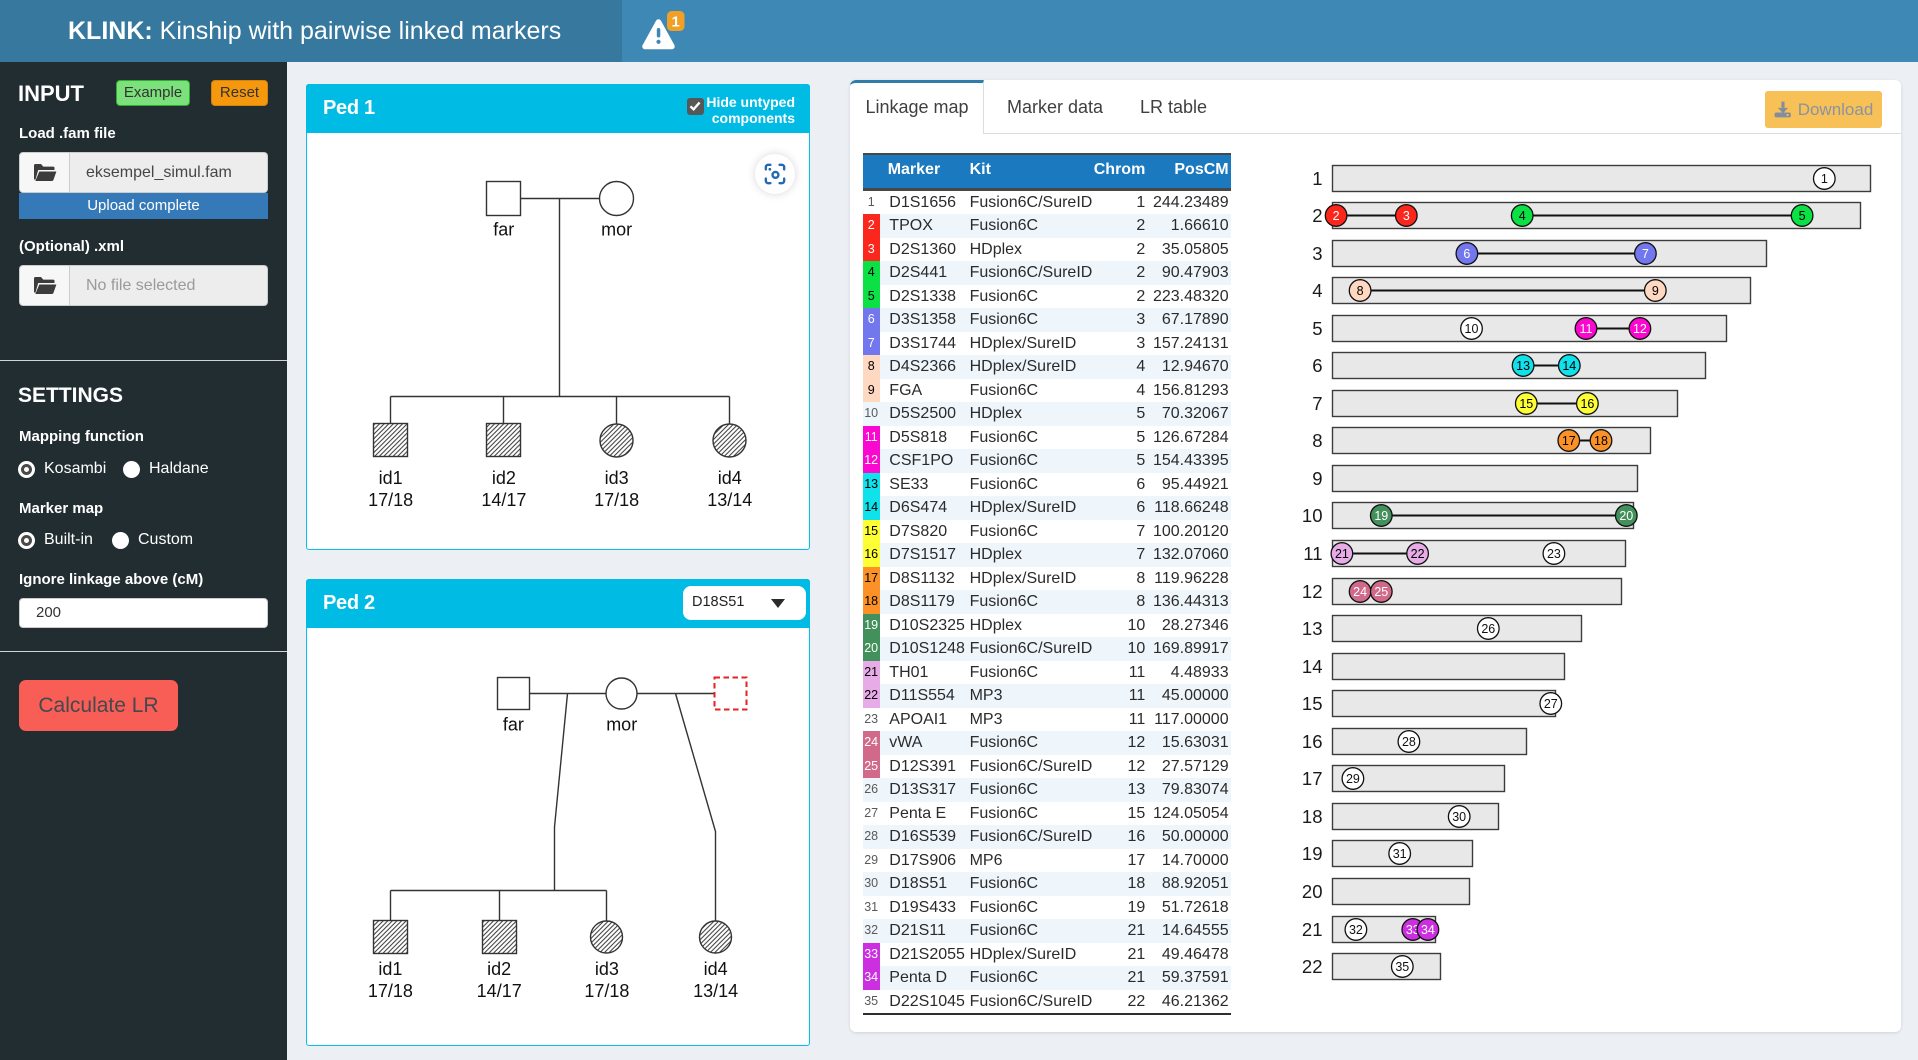  I want to click on svg-text: 25, so click(1381, 592).